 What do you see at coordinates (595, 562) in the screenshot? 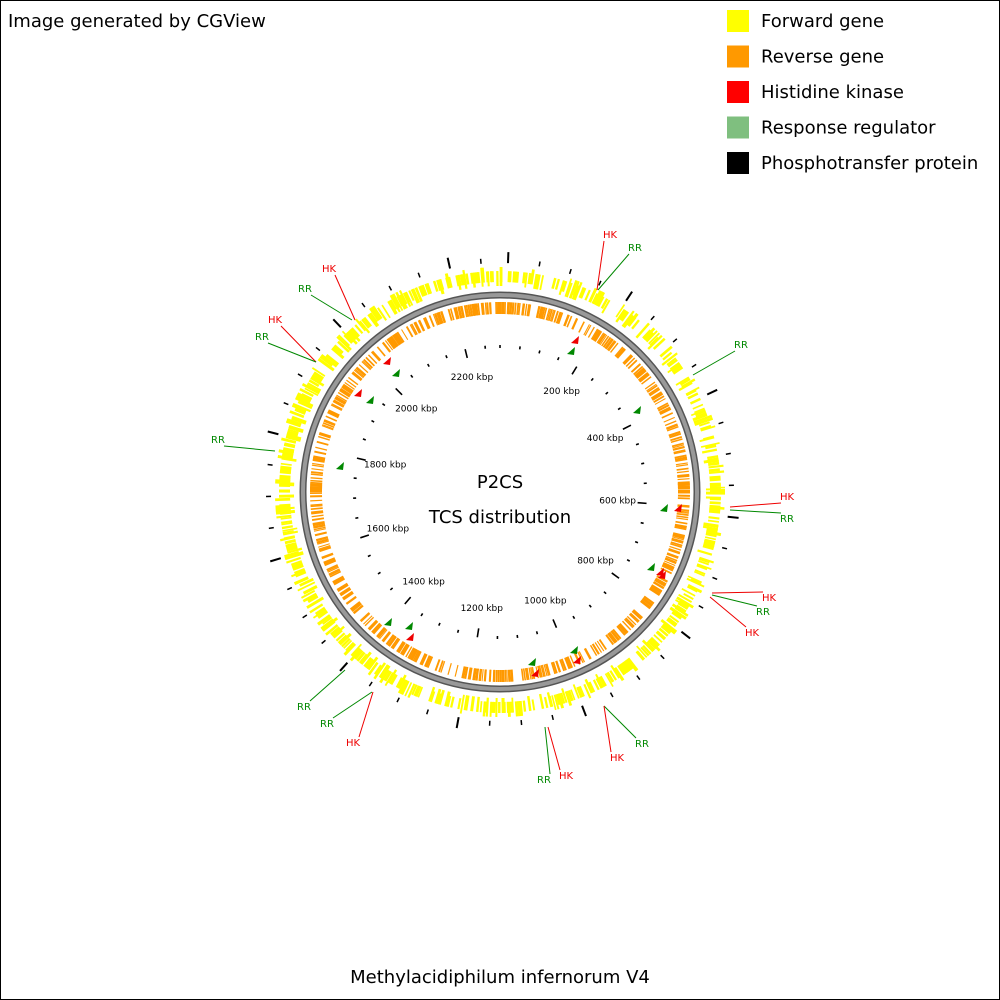
I see `scale-label: 800 kbp` at bounding box center [595, 562].